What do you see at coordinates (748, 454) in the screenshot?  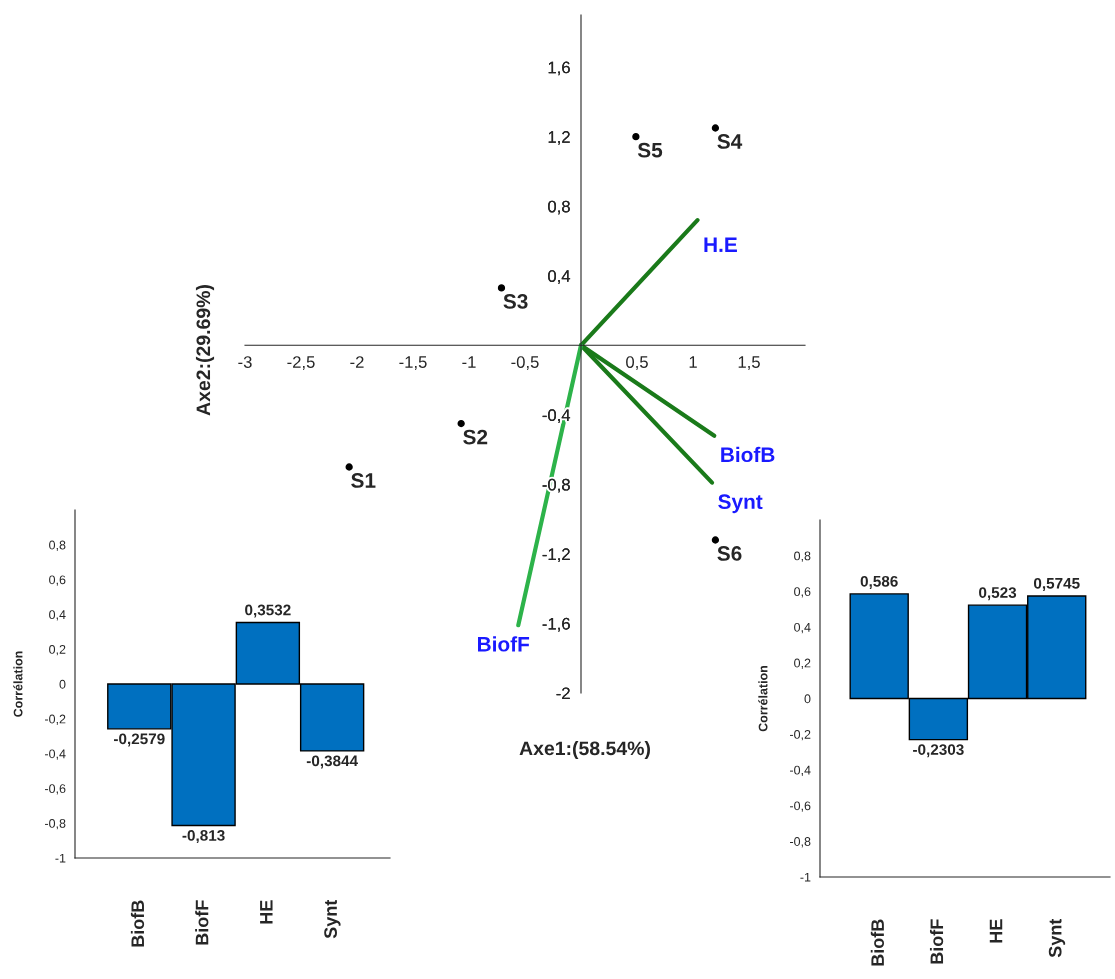 I see `series-label: BiofB` at bounding box center [748, 454].